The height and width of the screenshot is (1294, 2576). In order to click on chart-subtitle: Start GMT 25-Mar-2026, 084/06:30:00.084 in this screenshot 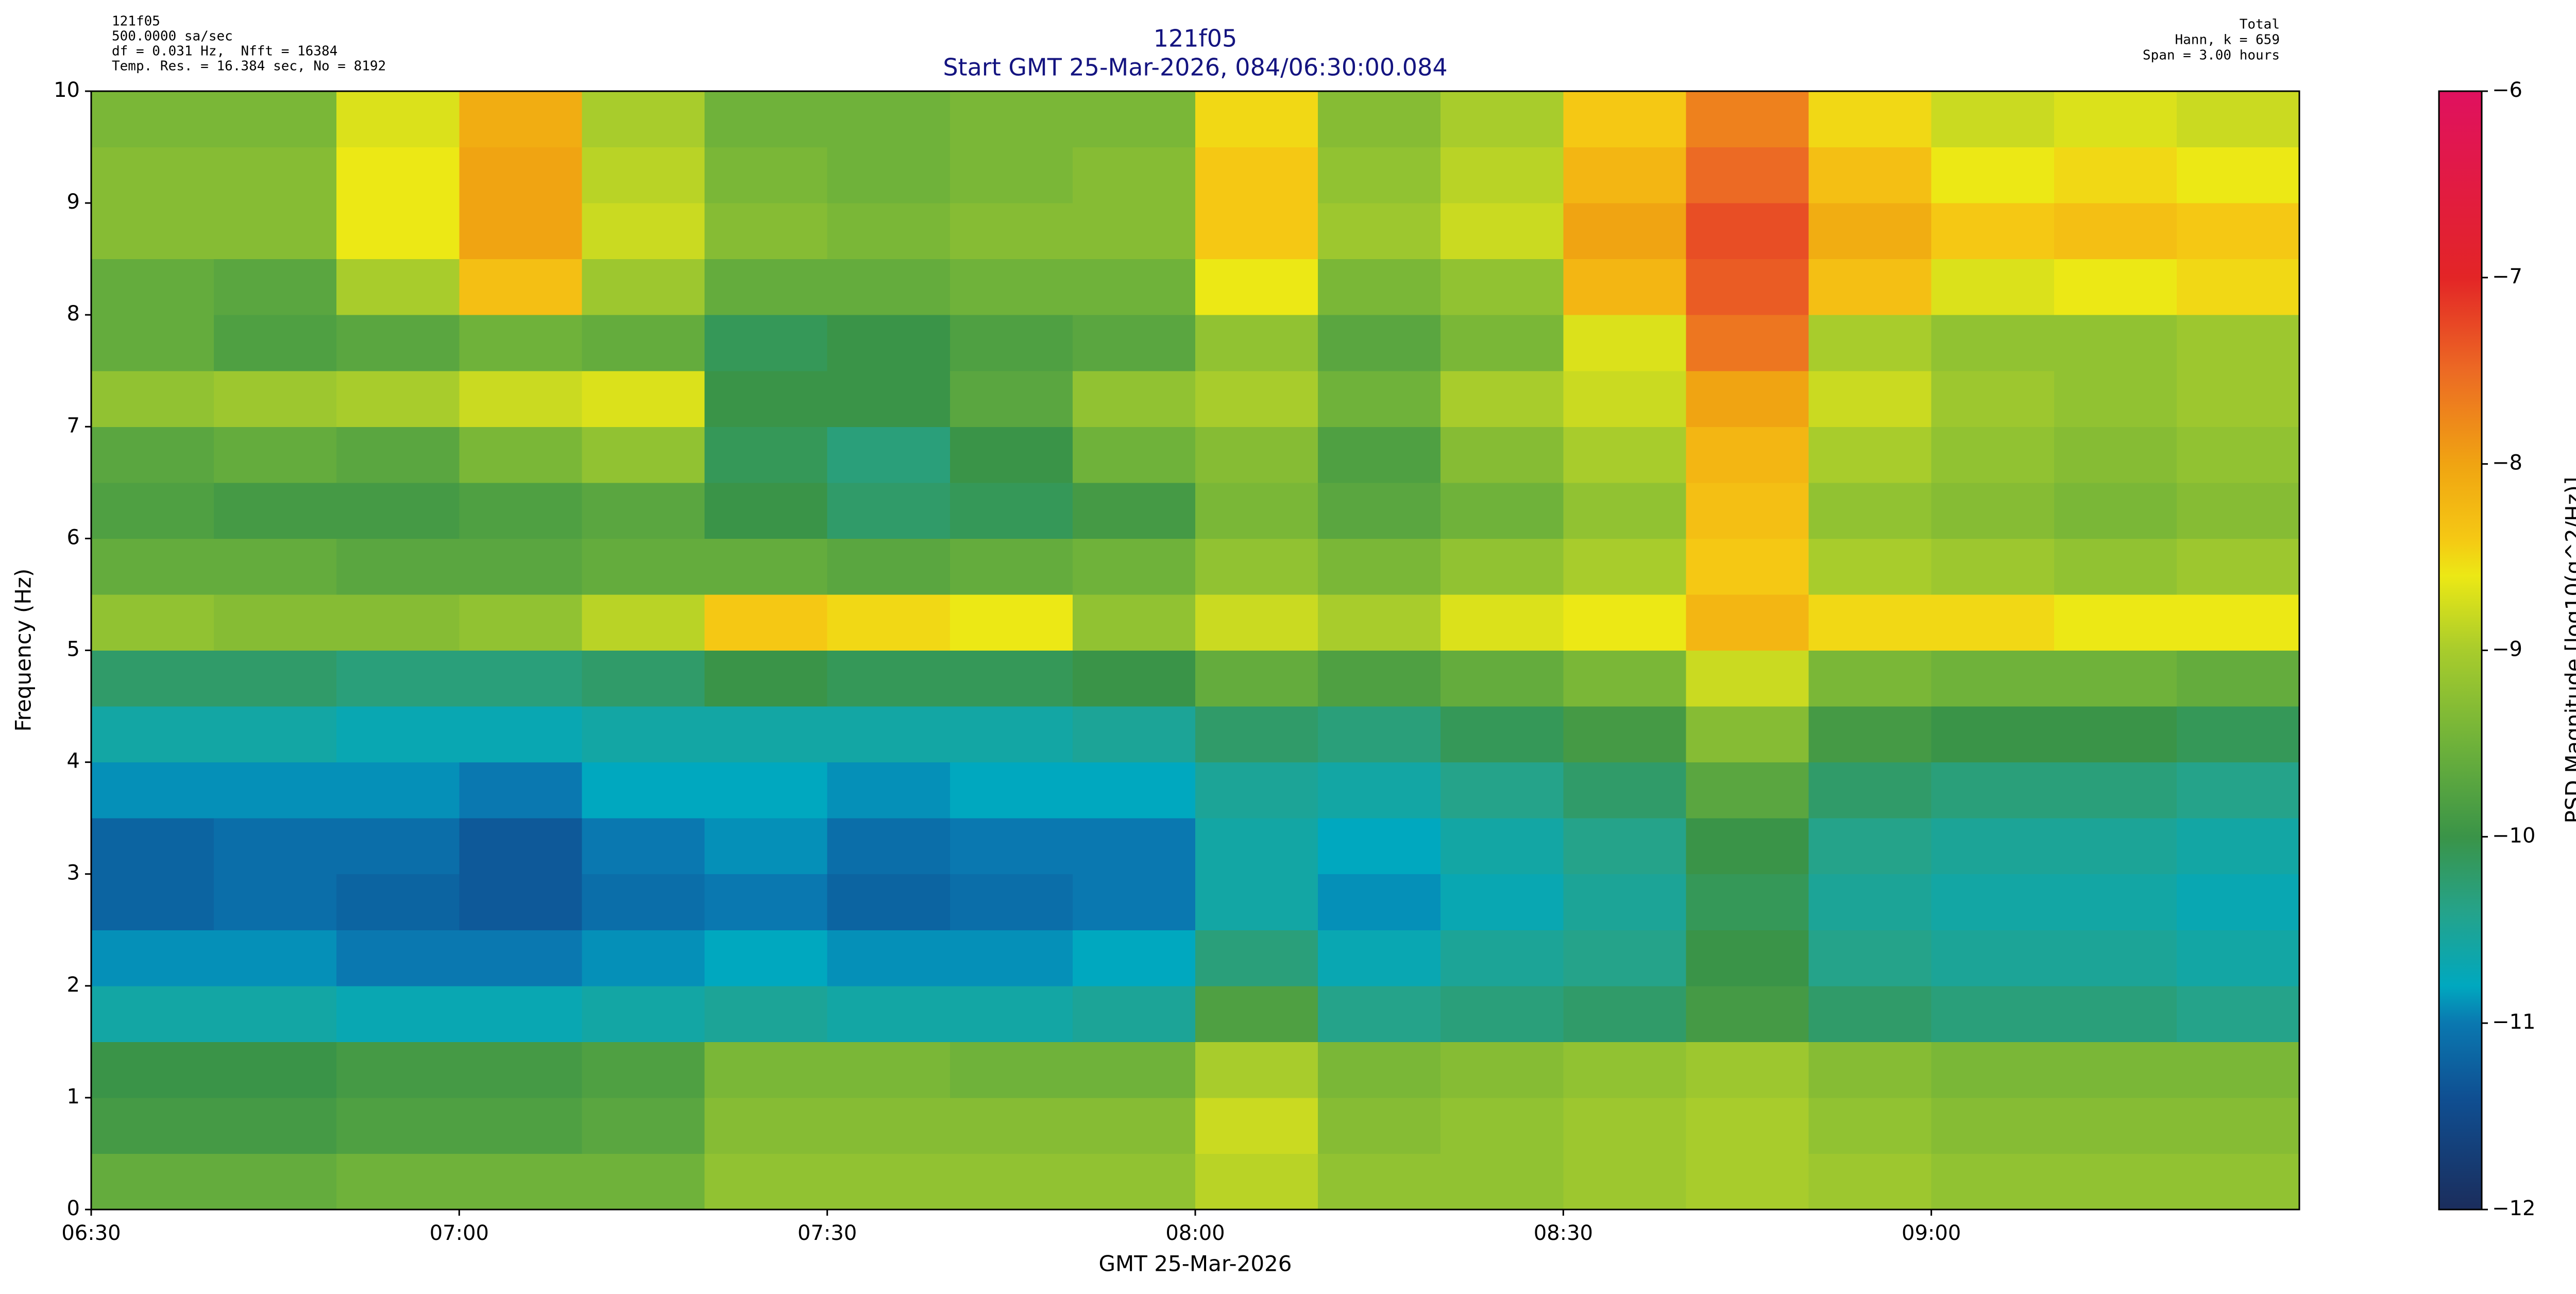, I will do `click(1195, 67)`.